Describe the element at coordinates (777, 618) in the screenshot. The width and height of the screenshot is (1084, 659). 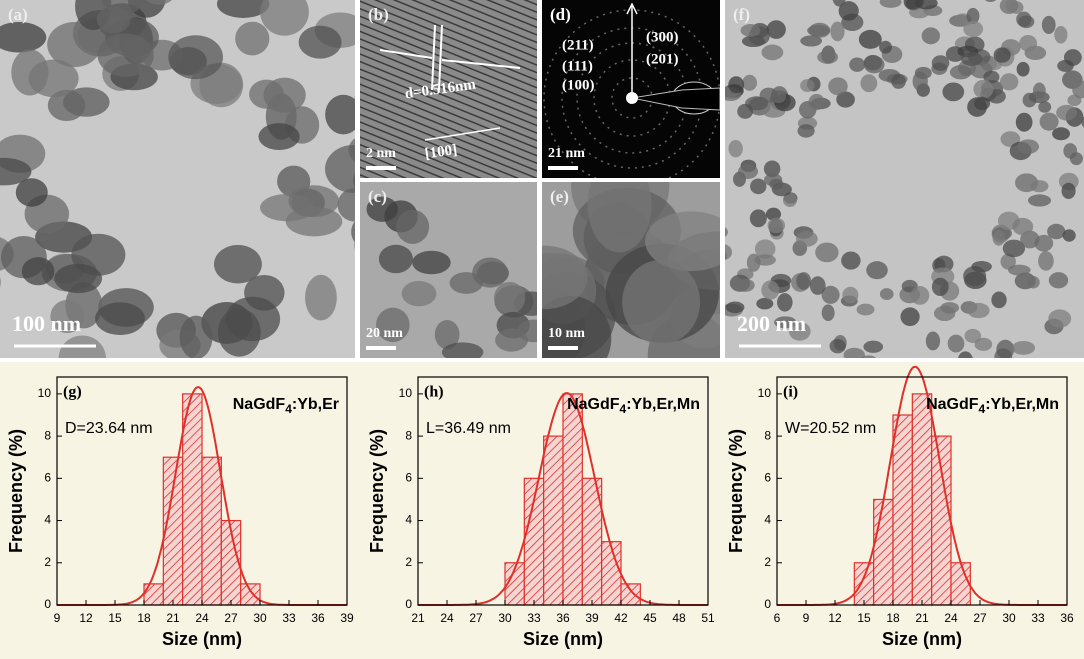
I see `x-tick-label: 6` at that location.